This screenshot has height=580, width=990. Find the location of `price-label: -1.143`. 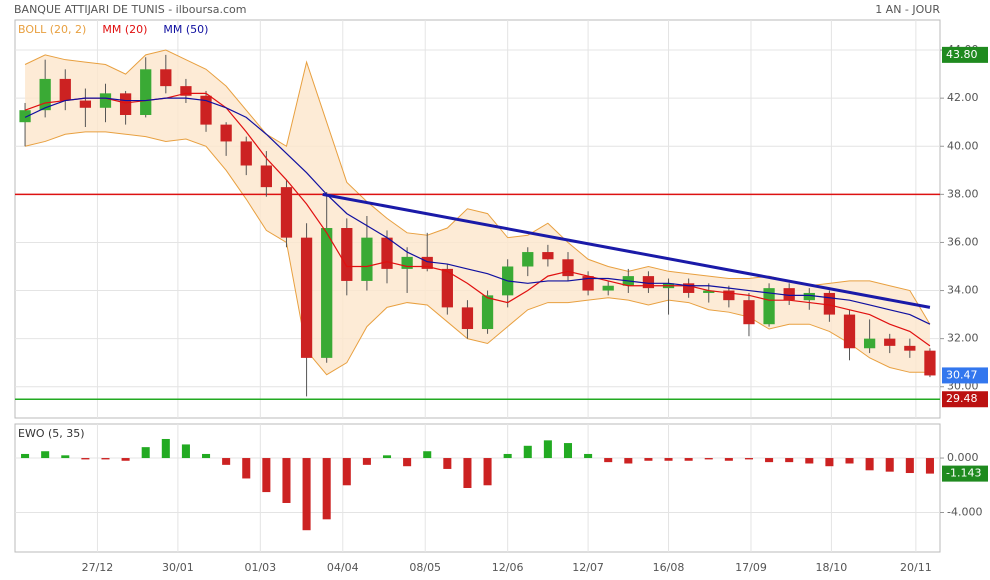

price-label: -1.143 is located at coordinates (963, 473).